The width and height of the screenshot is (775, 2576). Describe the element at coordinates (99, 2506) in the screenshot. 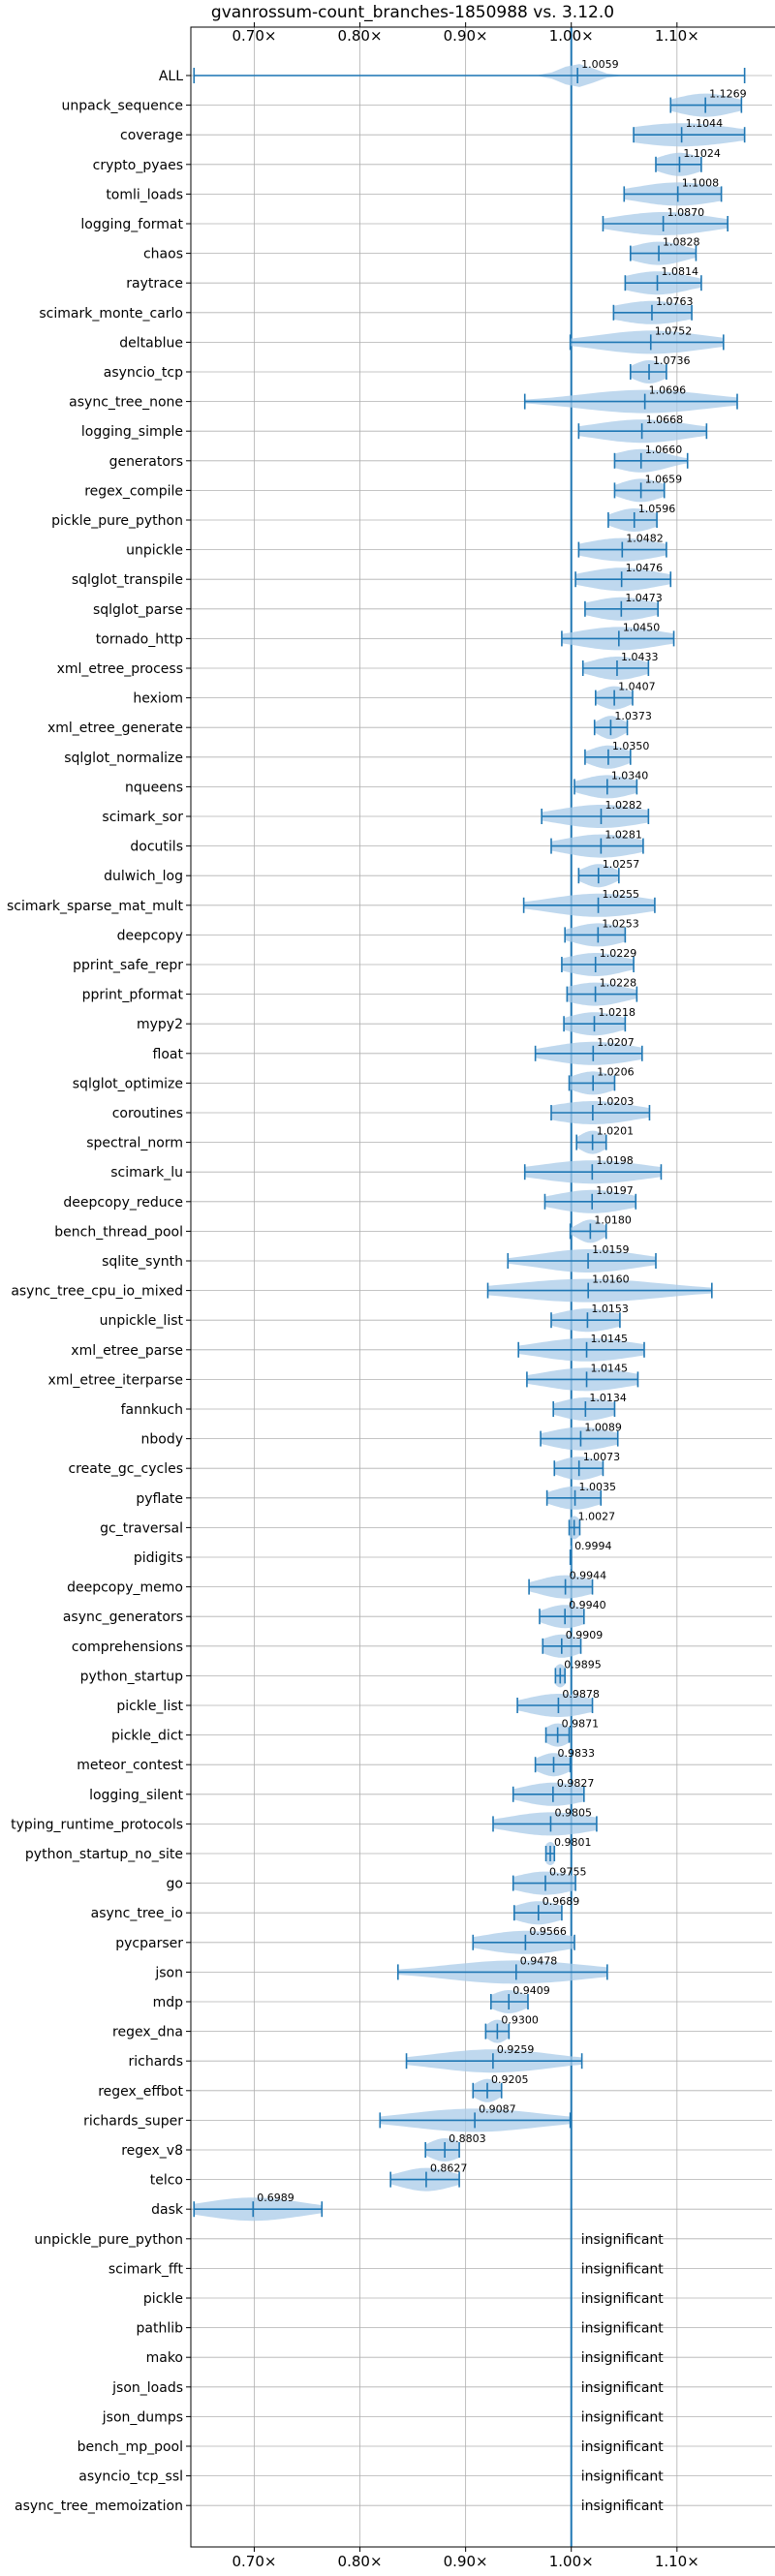

I see `benchmark-label: async_tree_memoization` at that location.